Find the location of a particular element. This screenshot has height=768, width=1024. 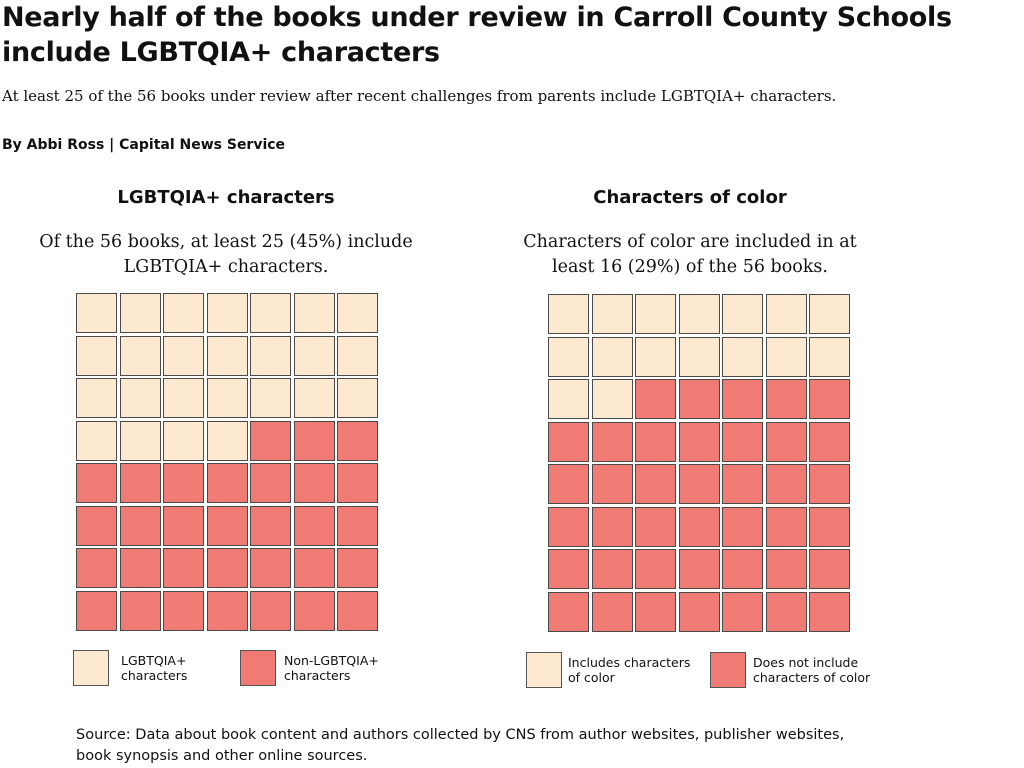

color-legend-included: Includes characters of color is located at coordinates (608, 670).